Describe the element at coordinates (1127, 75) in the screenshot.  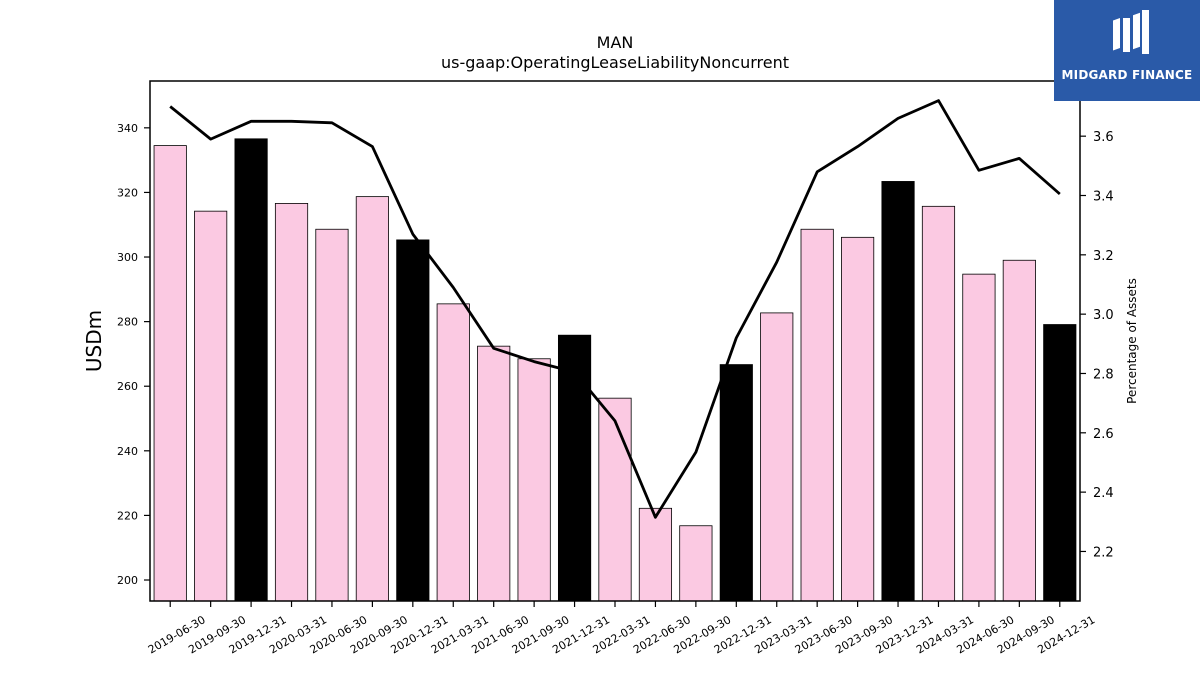
I see `brand-logo-text: MIDGARD FINANCE` at that location.